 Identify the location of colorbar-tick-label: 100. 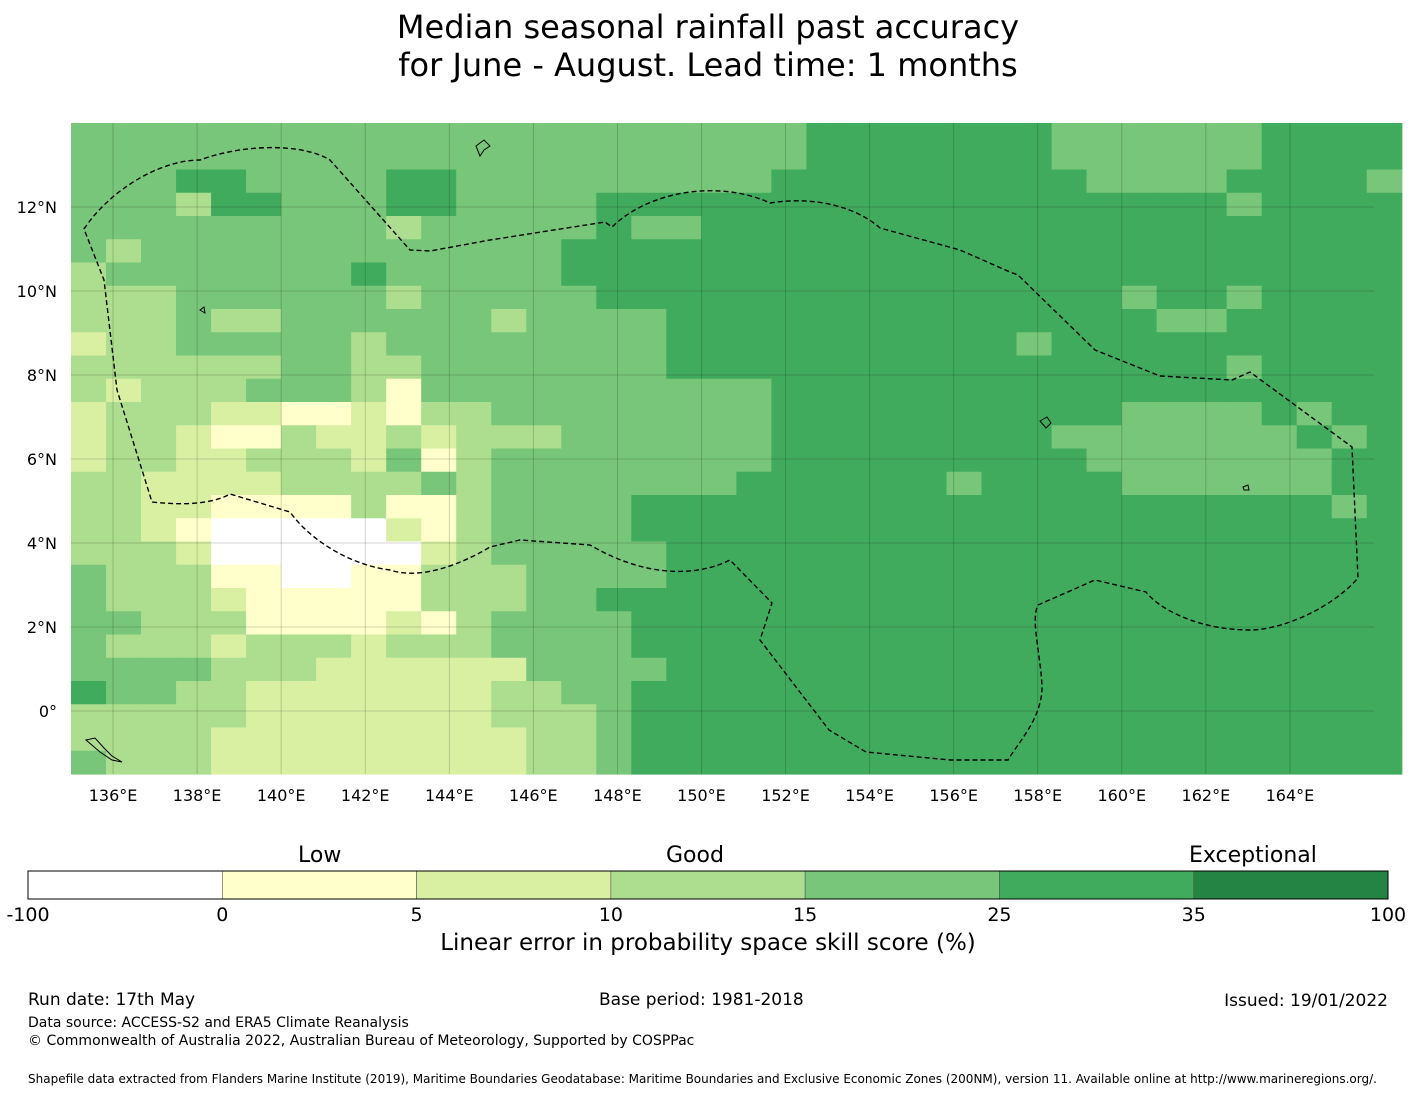
(1388, 915).